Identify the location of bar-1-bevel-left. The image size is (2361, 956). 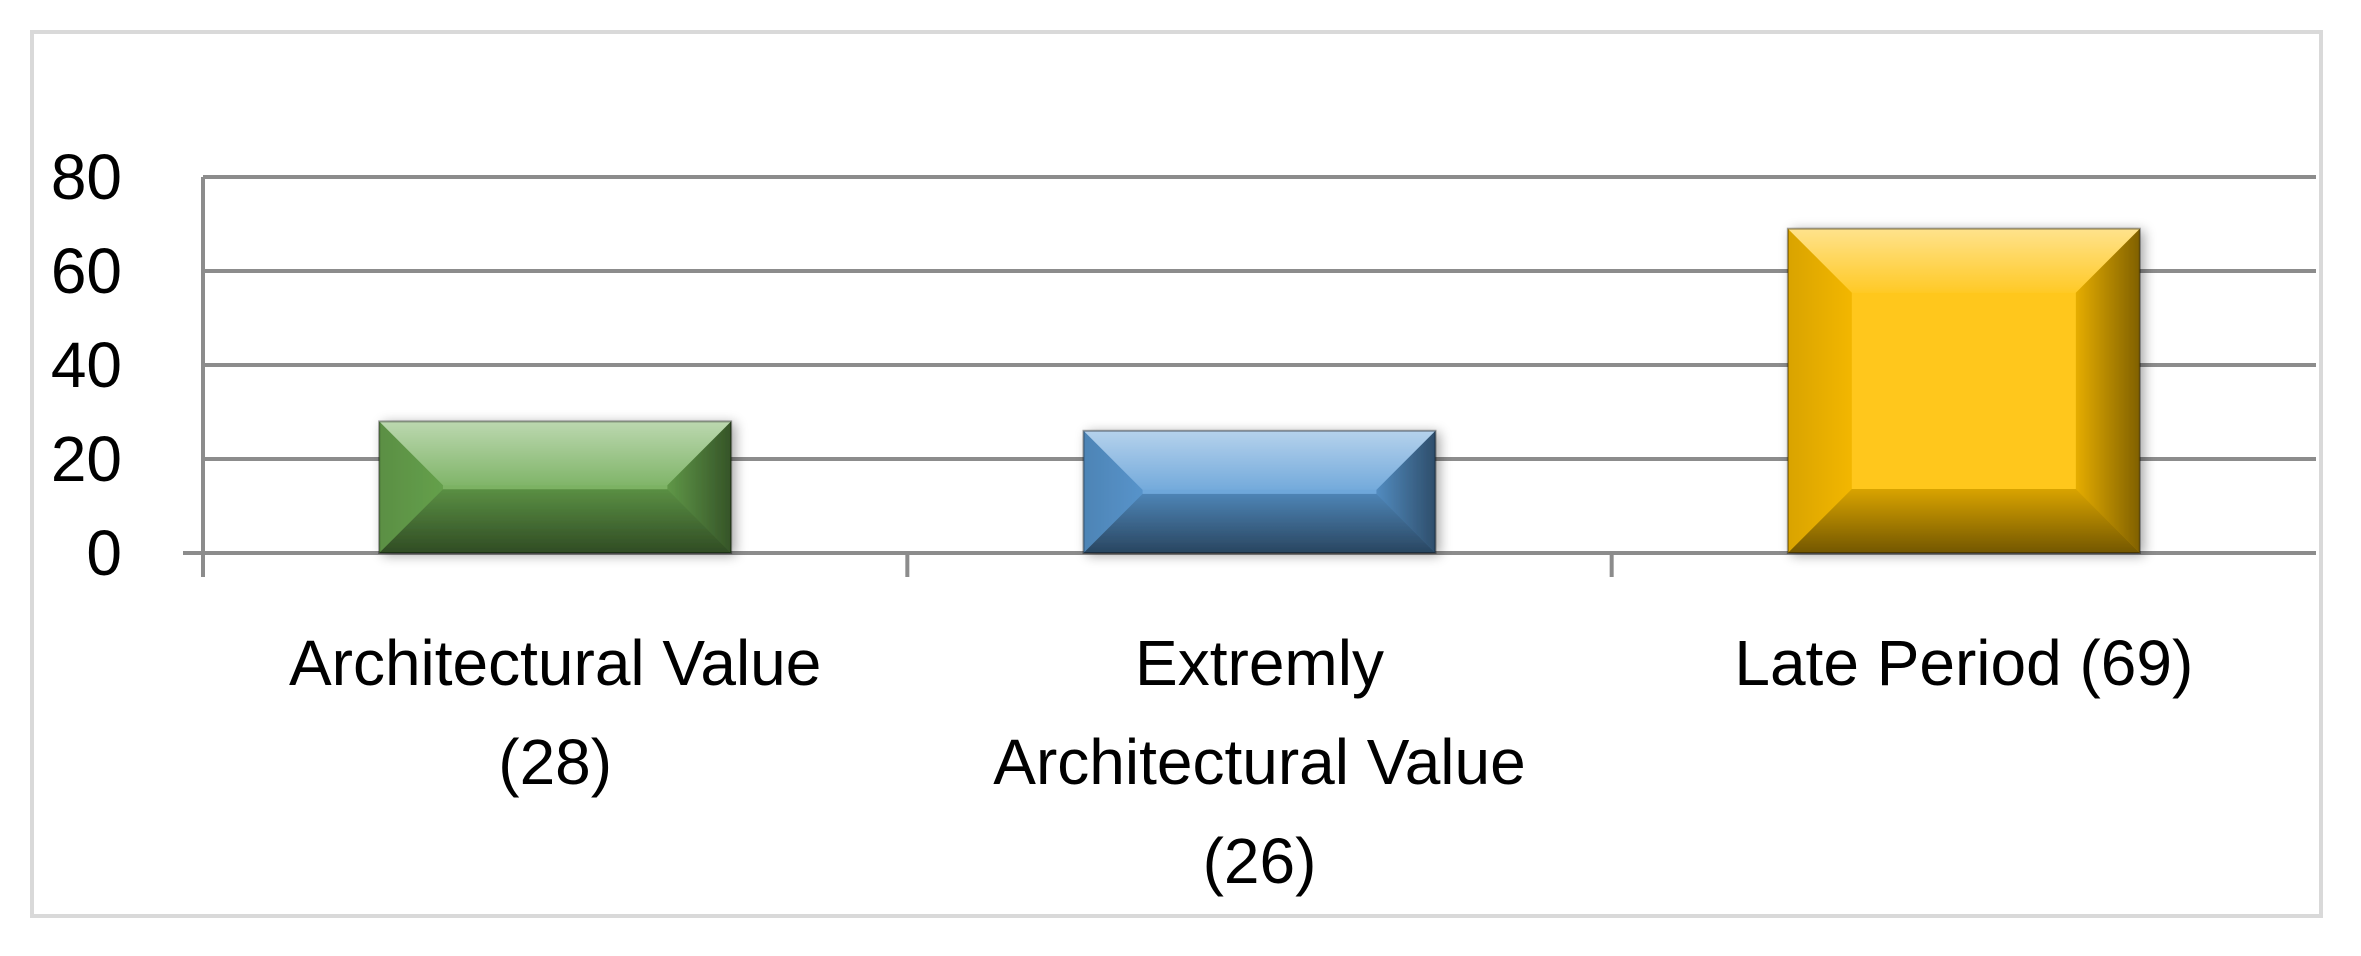
(1113, 491).